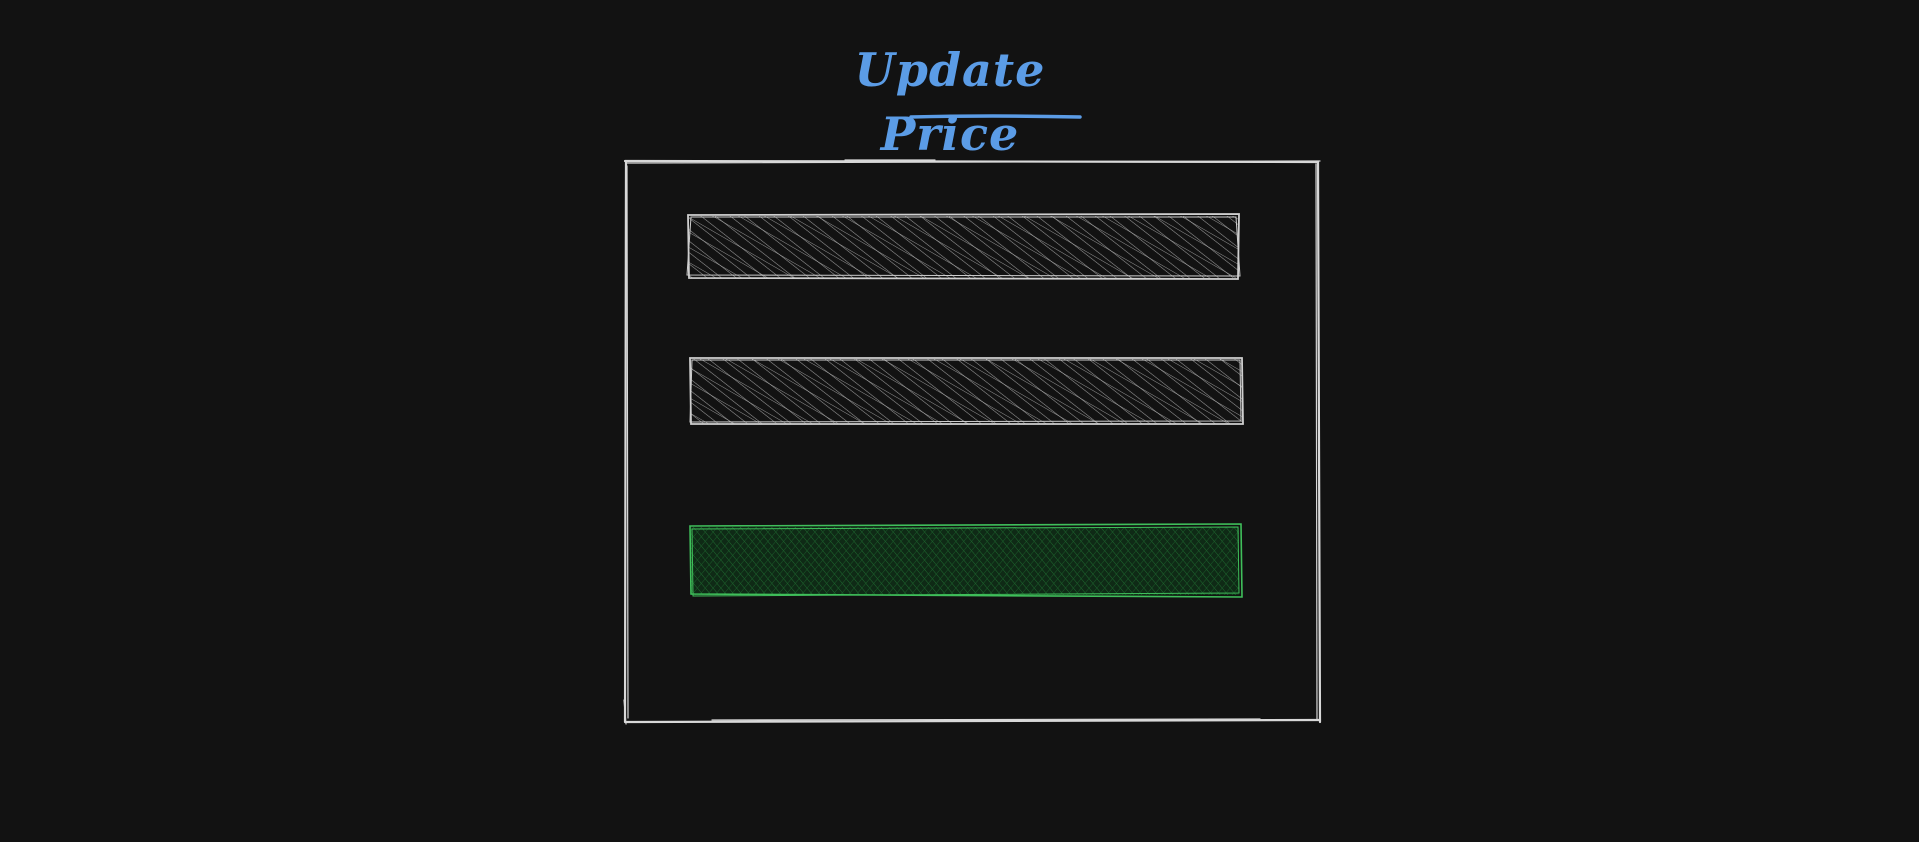 Image resolution: width=1919 pixels, height=842 pixels. What do you see at coordinates (995, 116) in the screenshot?
I see `title-underline` at bounding box center [995, 116].